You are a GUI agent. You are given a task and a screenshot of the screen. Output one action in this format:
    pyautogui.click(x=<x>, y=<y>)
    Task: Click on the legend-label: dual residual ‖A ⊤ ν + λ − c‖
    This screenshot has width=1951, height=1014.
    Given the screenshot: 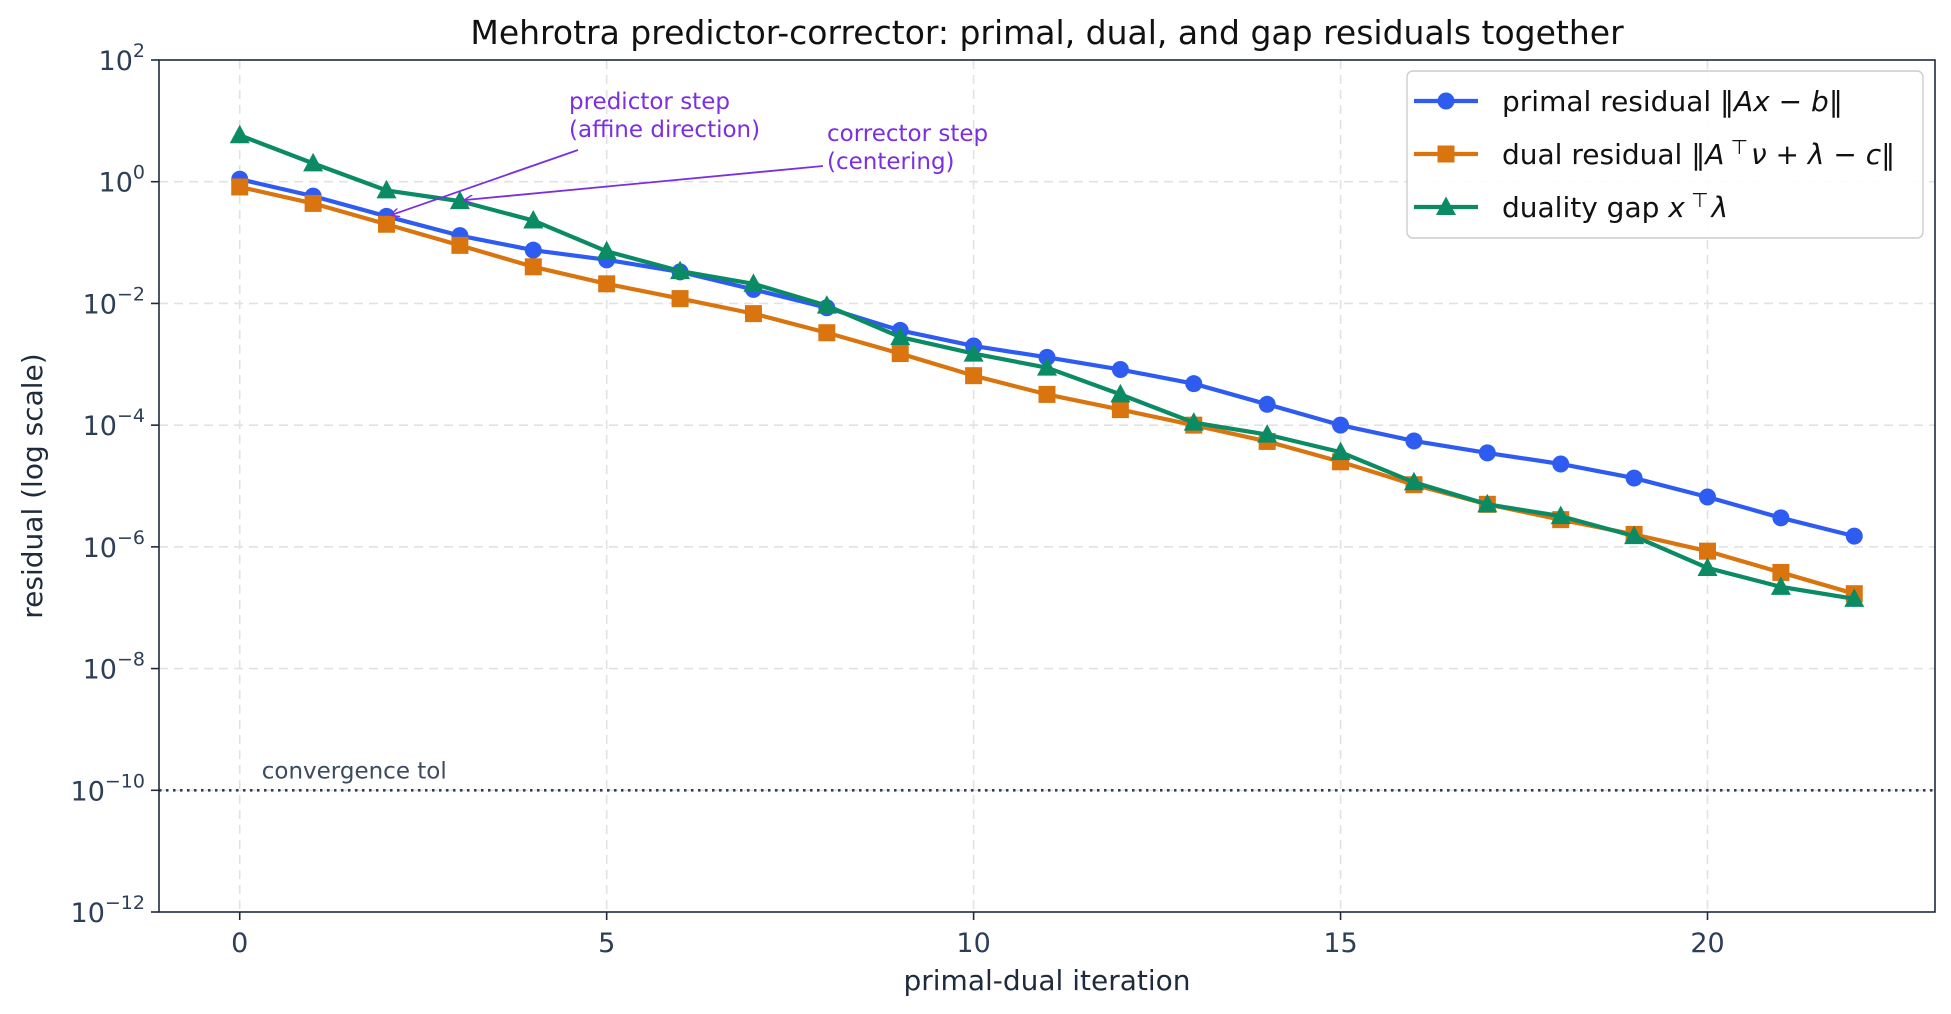 What is the action you would take?
    pyautogui.click(x=1698, y=153)
    